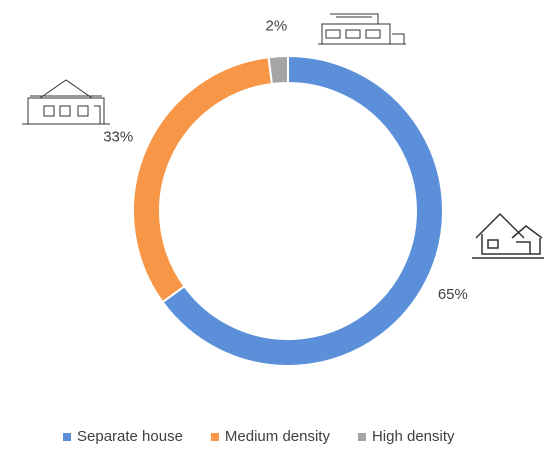 This screenshot has height=449, width=544. Describe the element at coordinates (413, 436) in the screenshot. I see `legend-label: High density` at that location.